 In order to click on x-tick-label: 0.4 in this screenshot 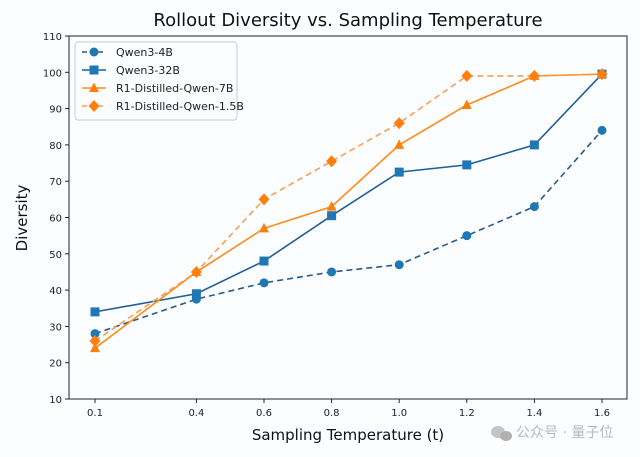, I will do `click(196, 413)`.